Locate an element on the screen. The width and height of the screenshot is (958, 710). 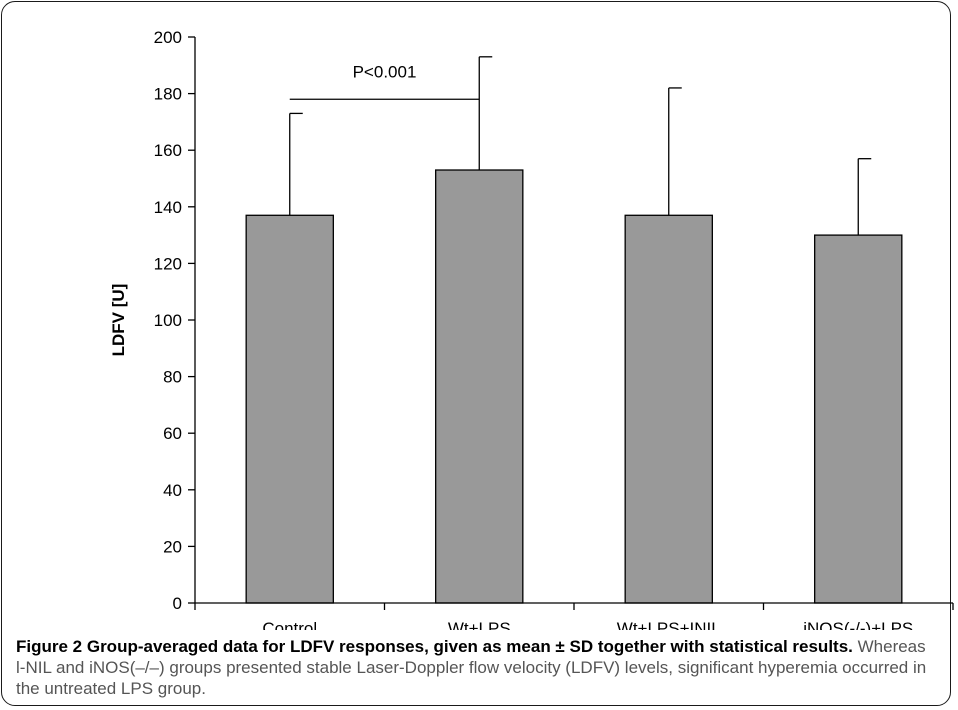
y-tick-label: 60 is located at coordinates (172, 433).